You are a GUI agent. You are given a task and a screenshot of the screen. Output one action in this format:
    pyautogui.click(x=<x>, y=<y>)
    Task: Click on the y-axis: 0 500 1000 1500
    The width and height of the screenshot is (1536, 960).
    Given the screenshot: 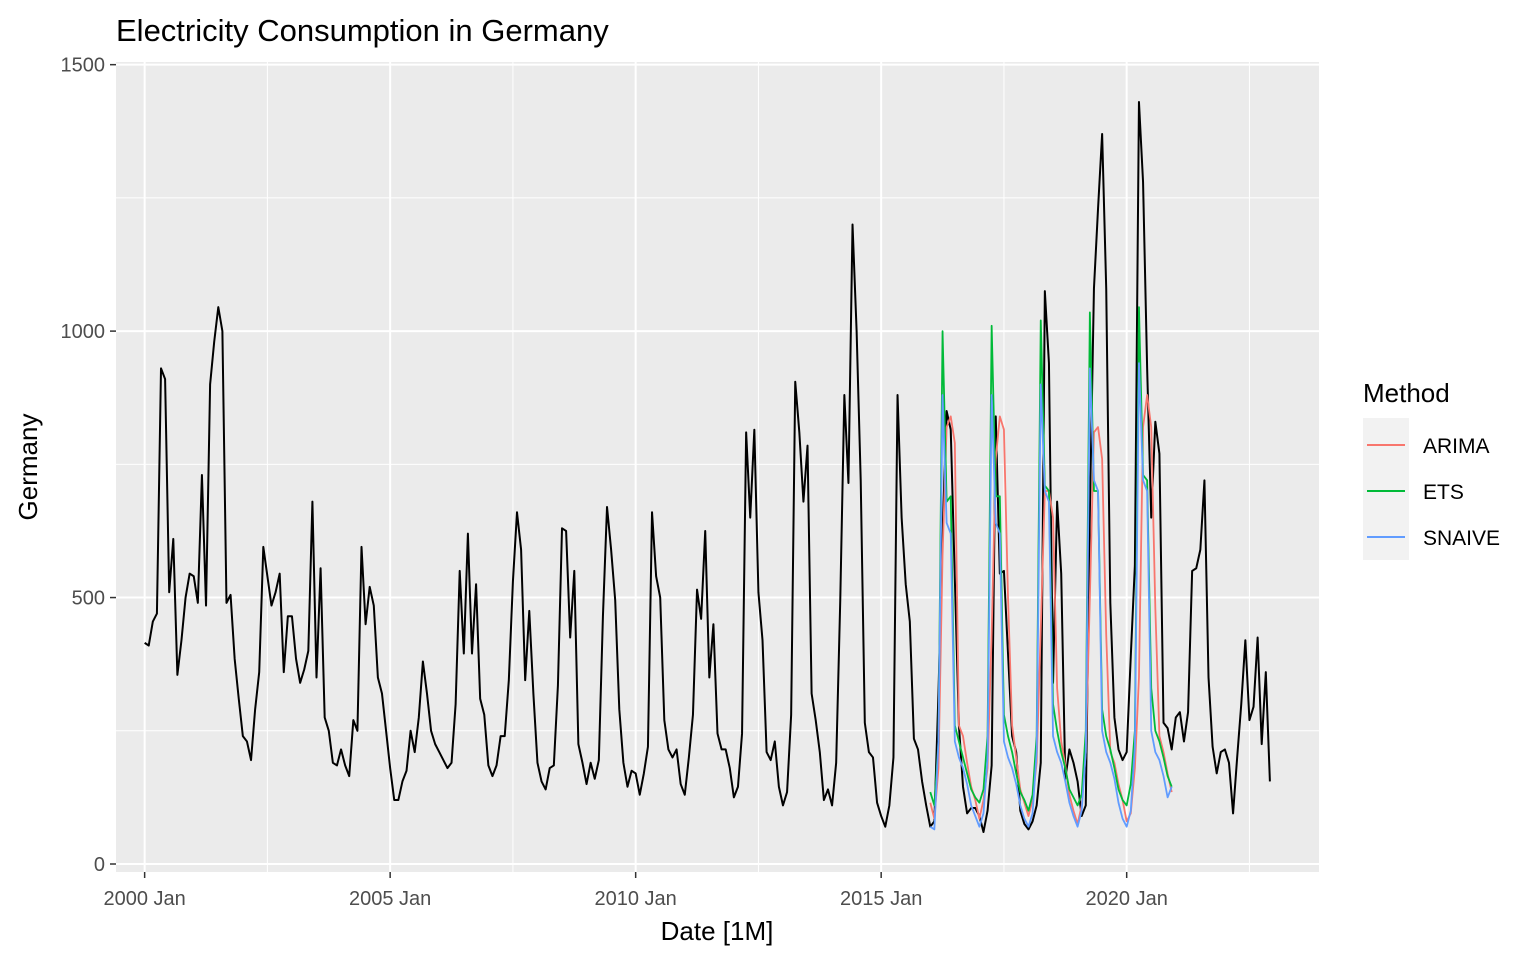 What is the action you would take?
    pyautogui.click(x=88, y=465)
    